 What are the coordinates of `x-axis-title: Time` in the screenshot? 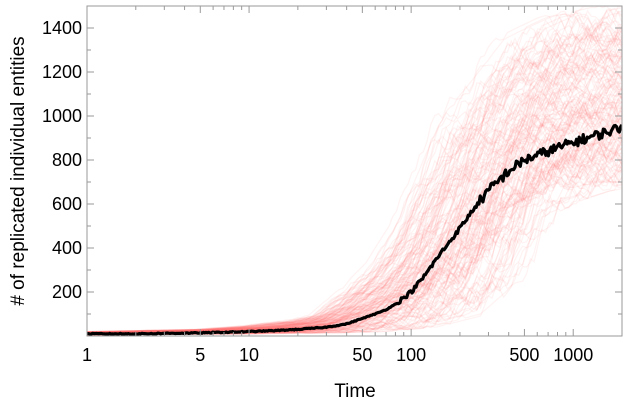 It's located at (355, 391).